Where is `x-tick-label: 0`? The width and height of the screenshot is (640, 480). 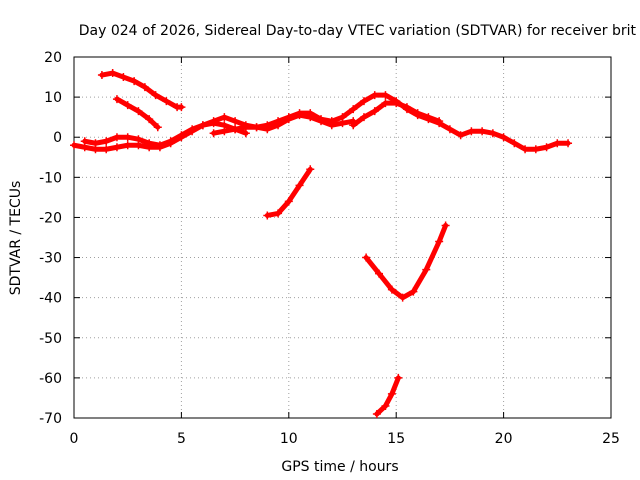
x-tick-label: 0 is located at coordinates (74, 439).